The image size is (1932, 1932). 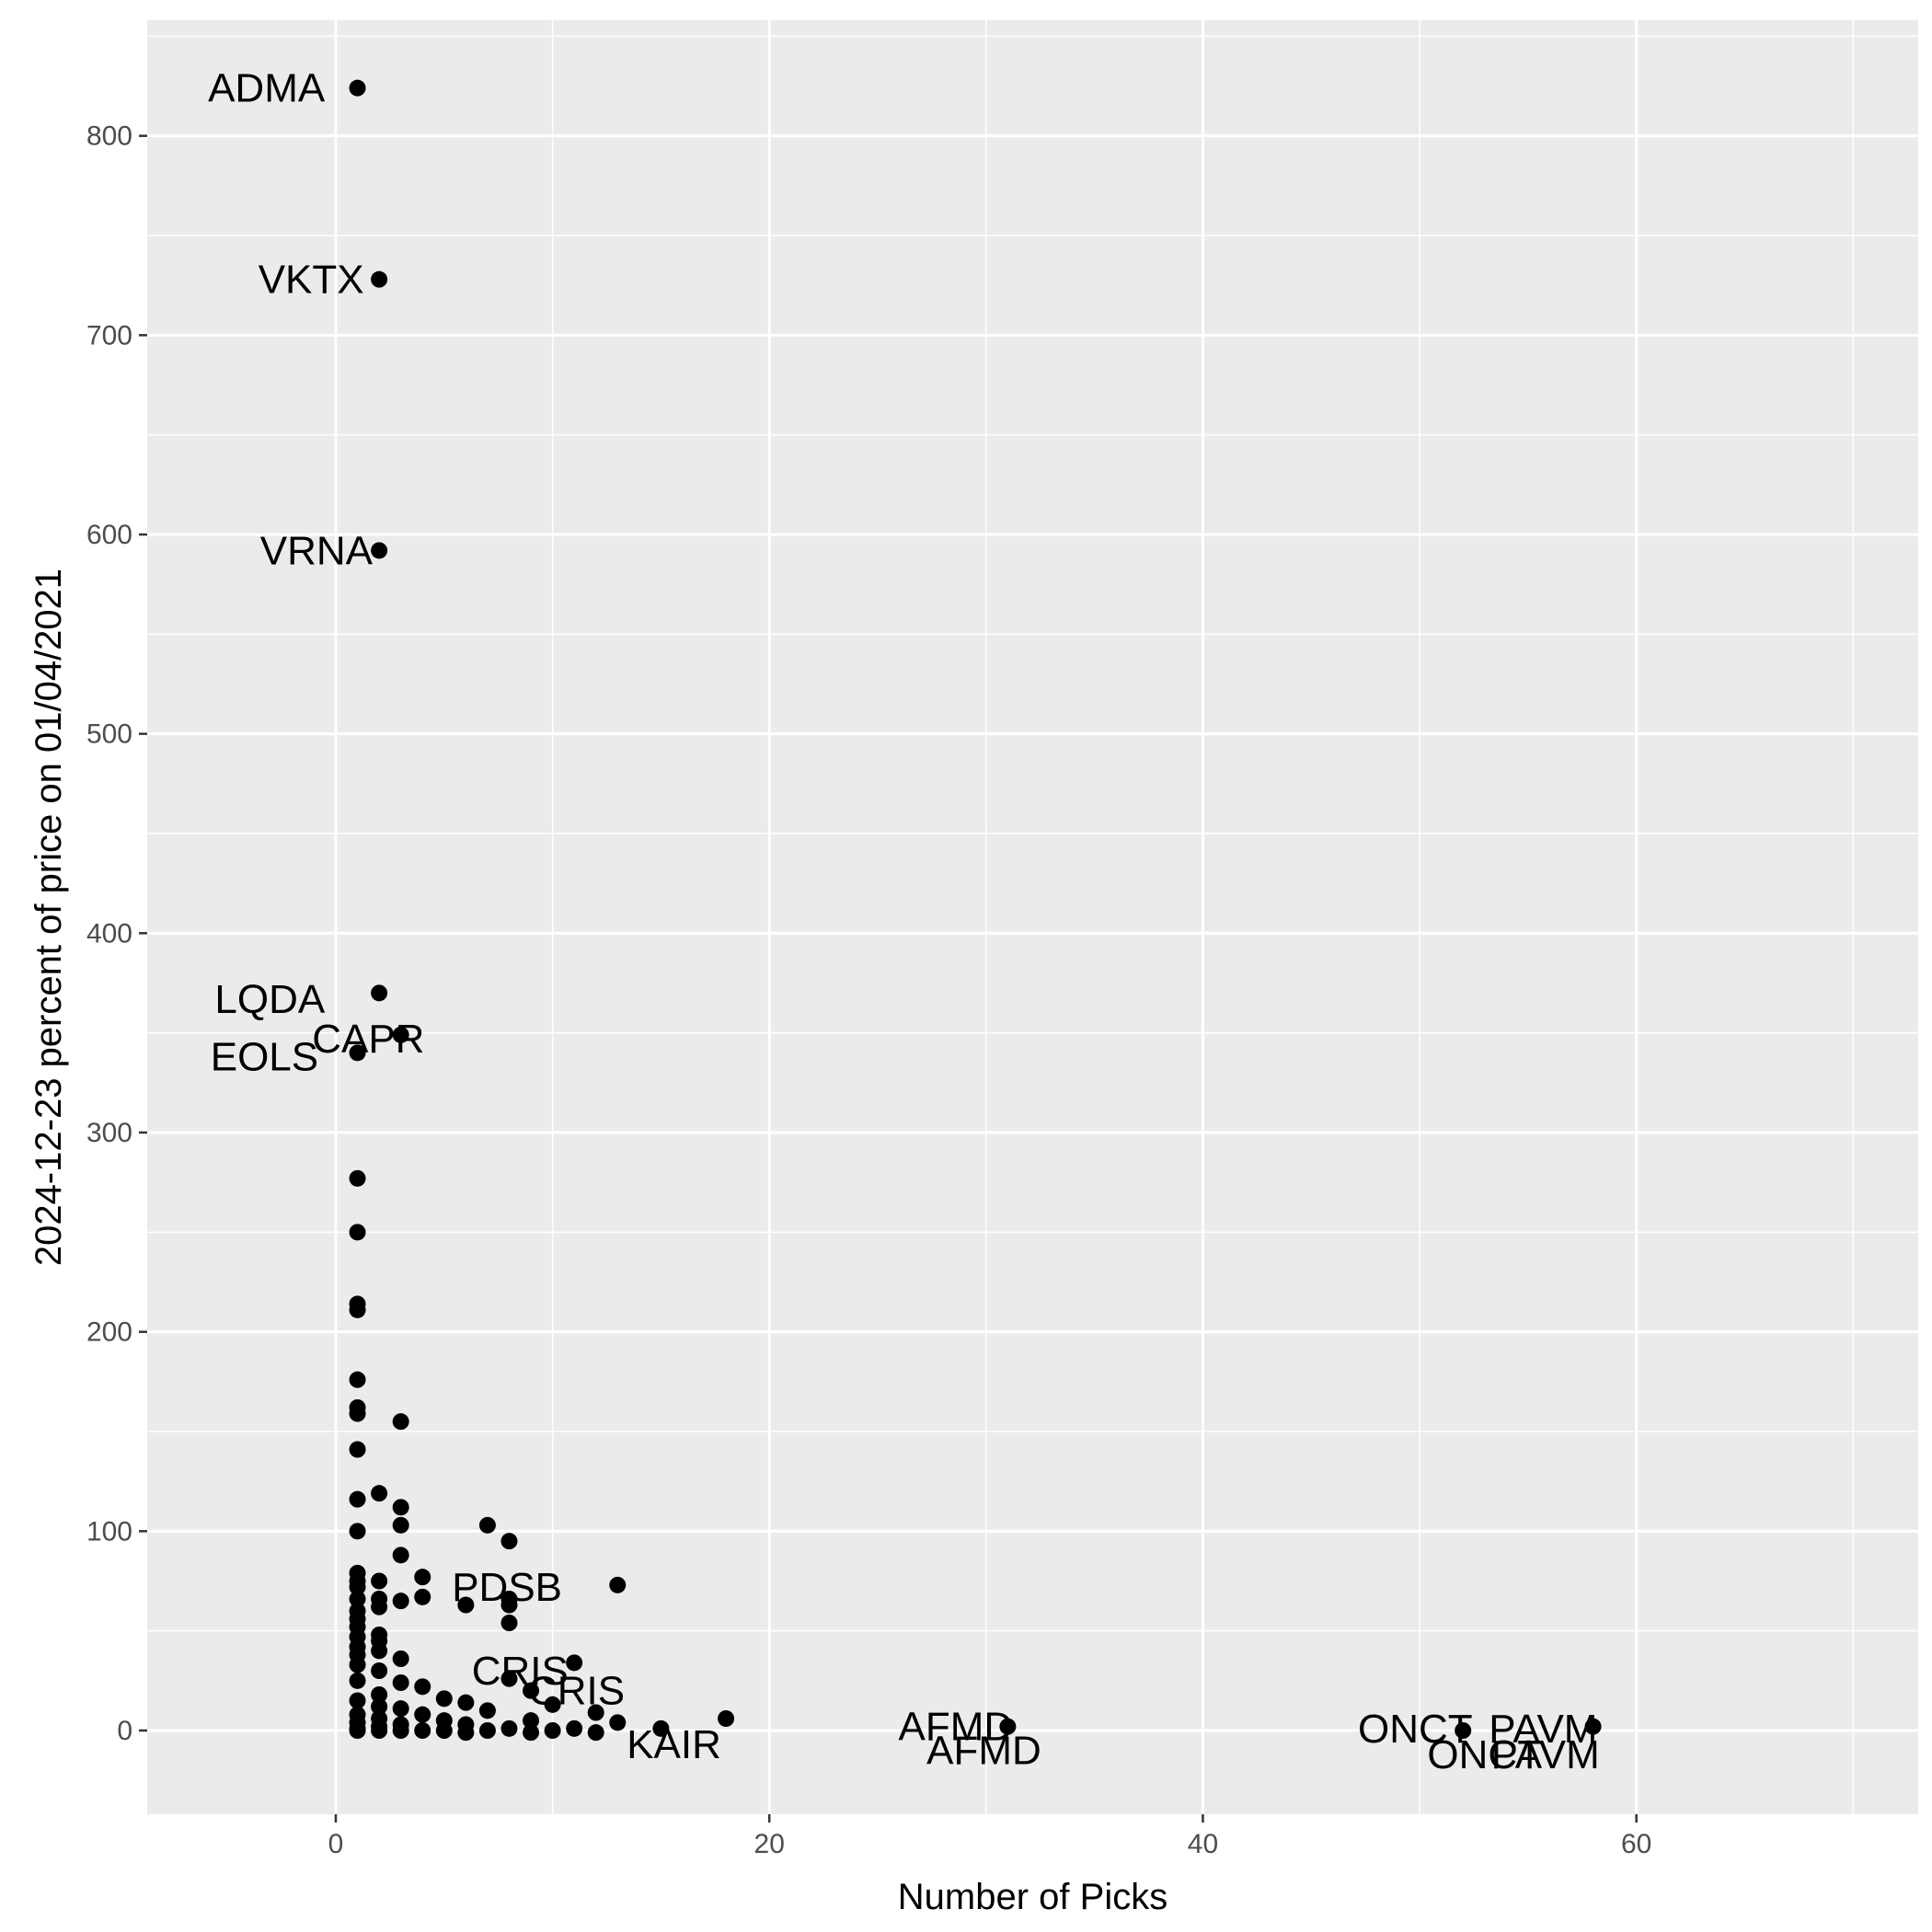 What do you see at coordinates (109, 335) in the screenshot?
I see `y-tick-label: 700` at bounding box center [109, 335].